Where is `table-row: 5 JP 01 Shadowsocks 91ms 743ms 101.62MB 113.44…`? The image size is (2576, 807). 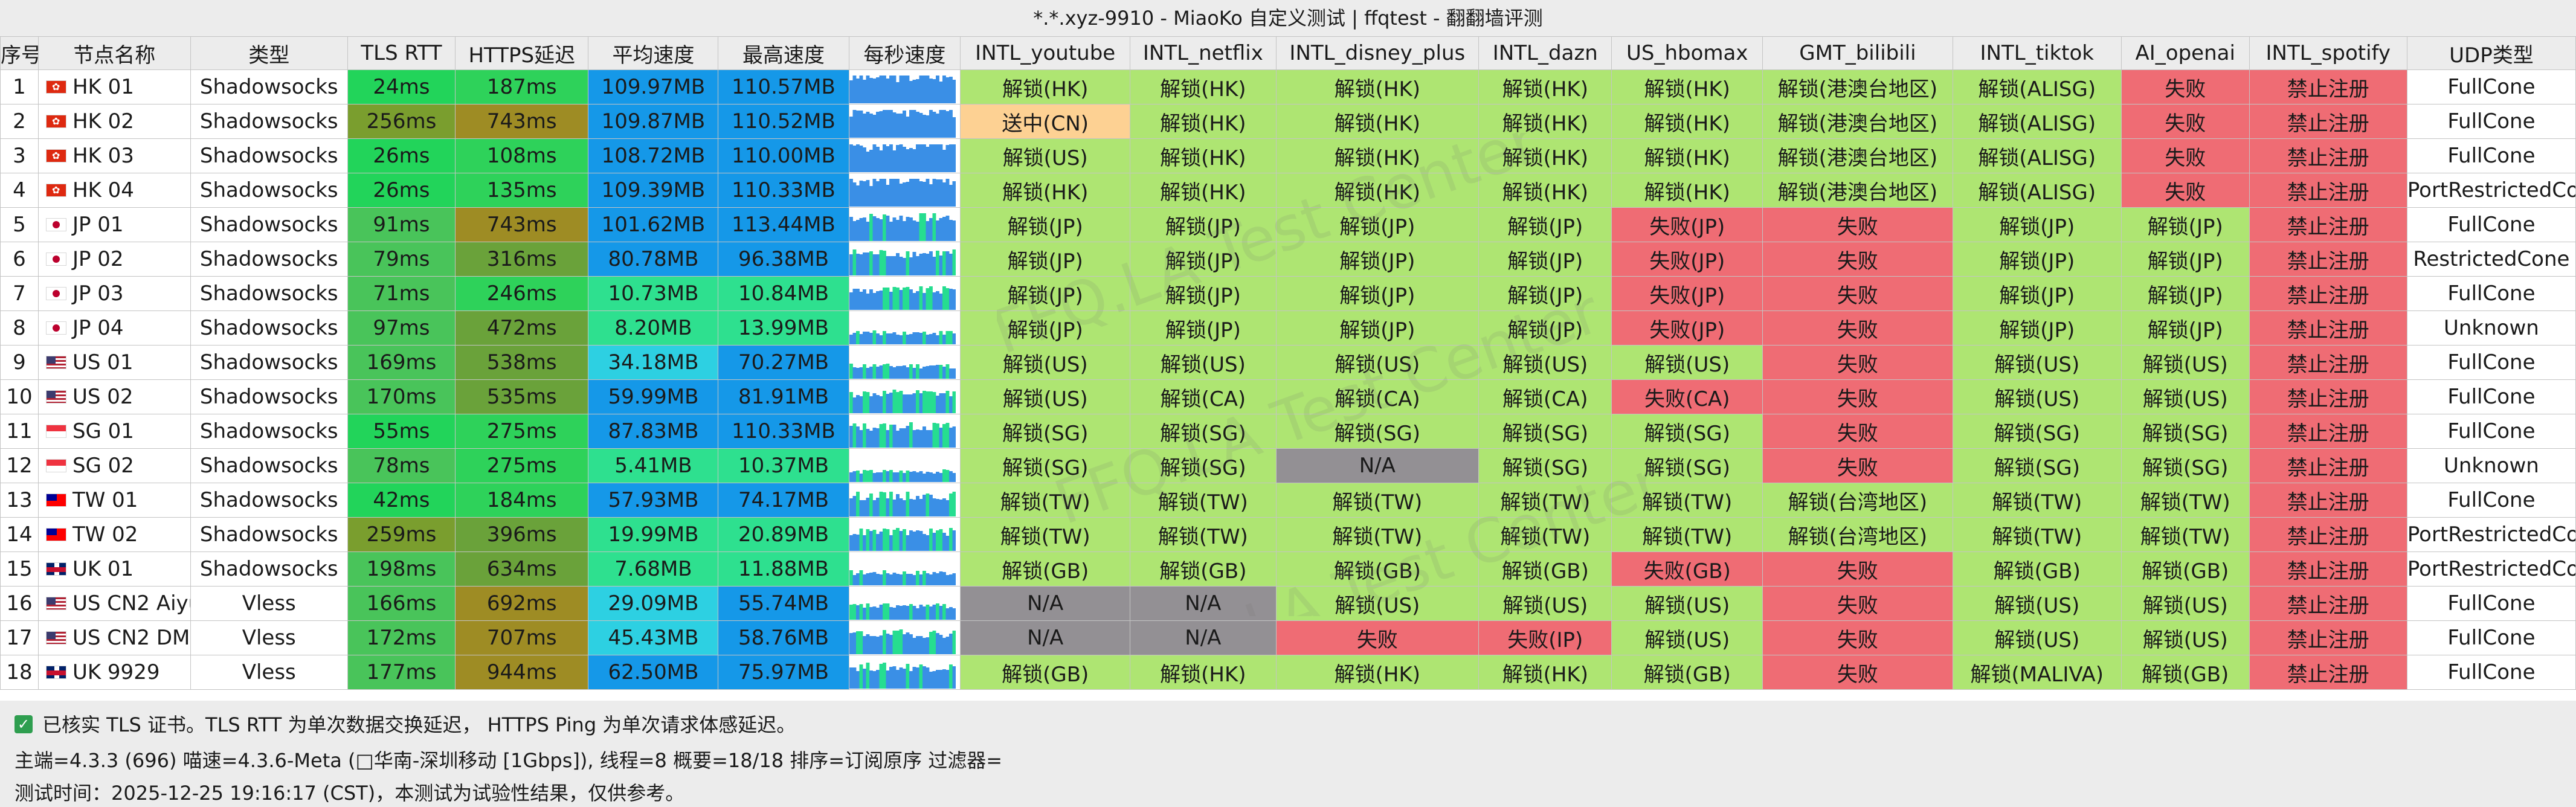 table-row: 5 JP 01 Shadowsocks 91ms 743ms 101.62MB 113.44… is located at coordinates (1288, 224).